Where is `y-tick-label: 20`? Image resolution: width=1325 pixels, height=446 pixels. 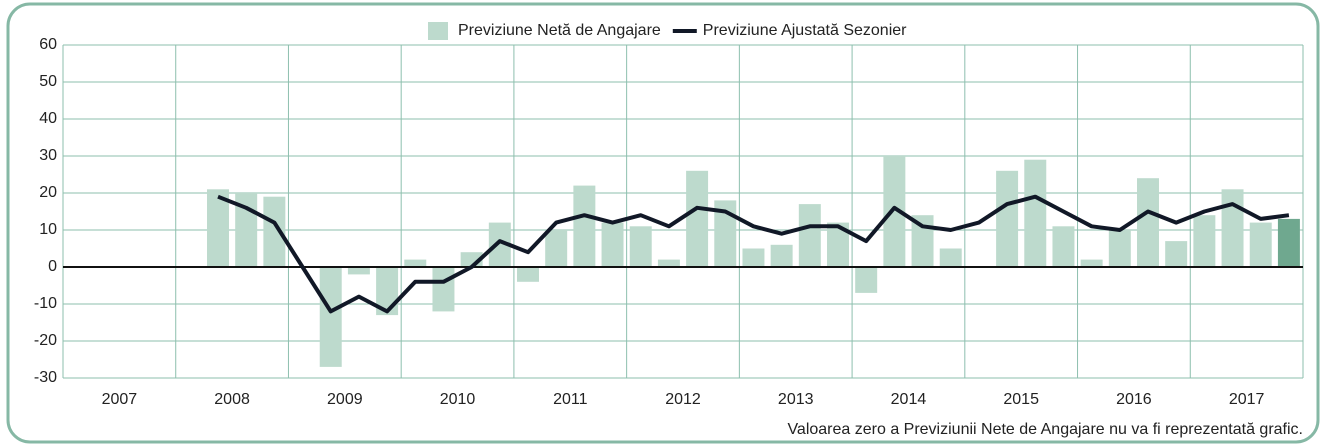 y-tick-label: 20 is located at coordinates (48, 192).